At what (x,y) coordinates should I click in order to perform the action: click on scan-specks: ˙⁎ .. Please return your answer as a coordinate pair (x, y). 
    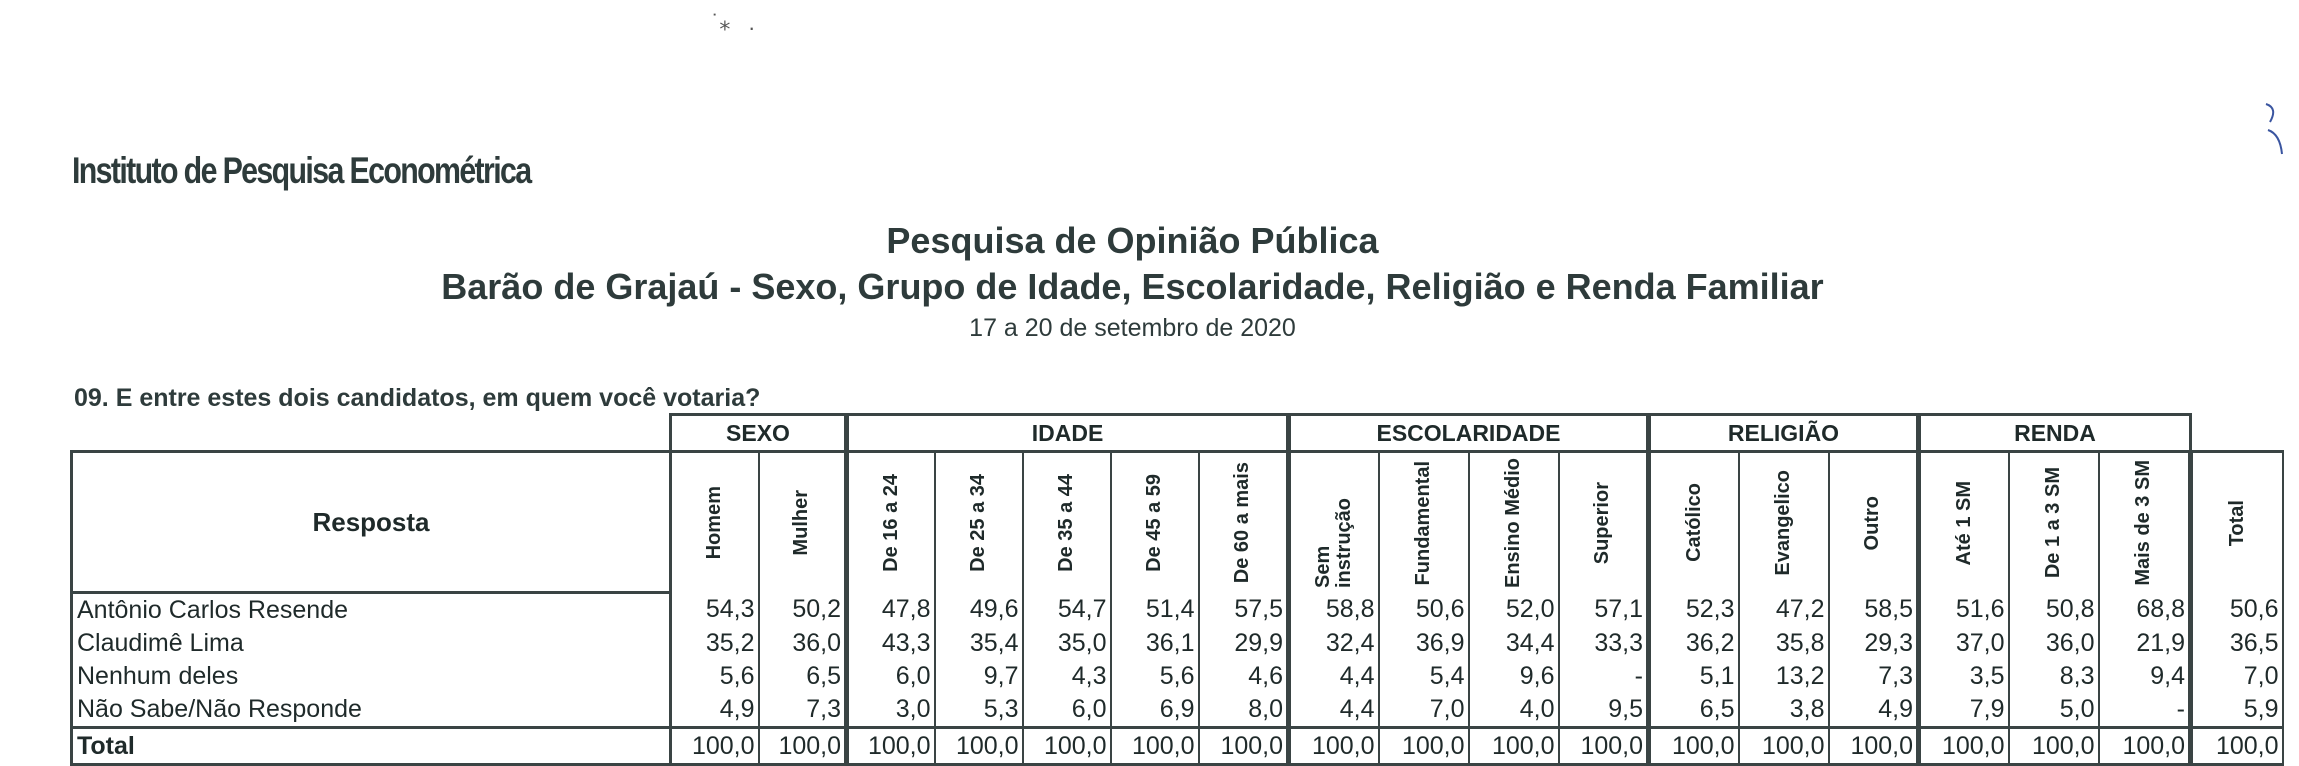
    Looking at the image, I should click on (733, 22).